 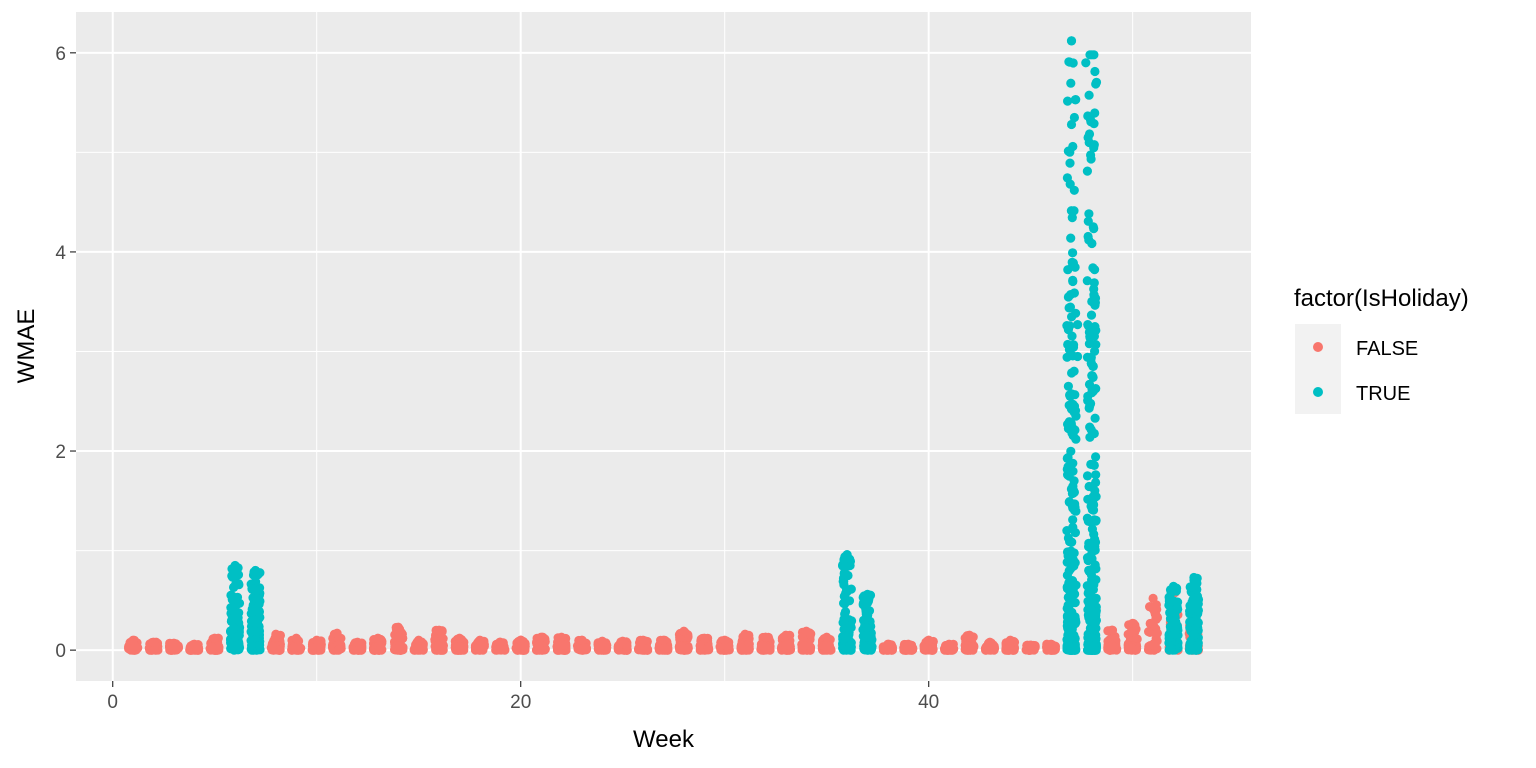 I want to click on y-axis-title: WMAE, so click(x=26, y=346).